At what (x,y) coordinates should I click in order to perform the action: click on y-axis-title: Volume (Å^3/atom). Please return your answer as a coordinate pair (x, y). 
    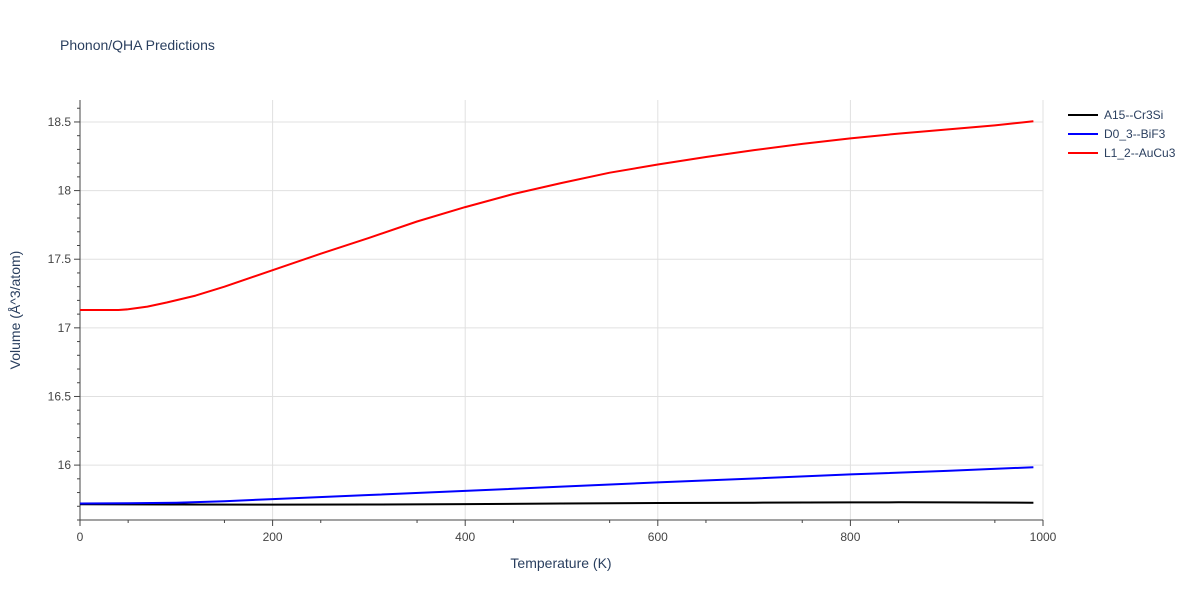
    Looking at the image, I should click on (15, 310).